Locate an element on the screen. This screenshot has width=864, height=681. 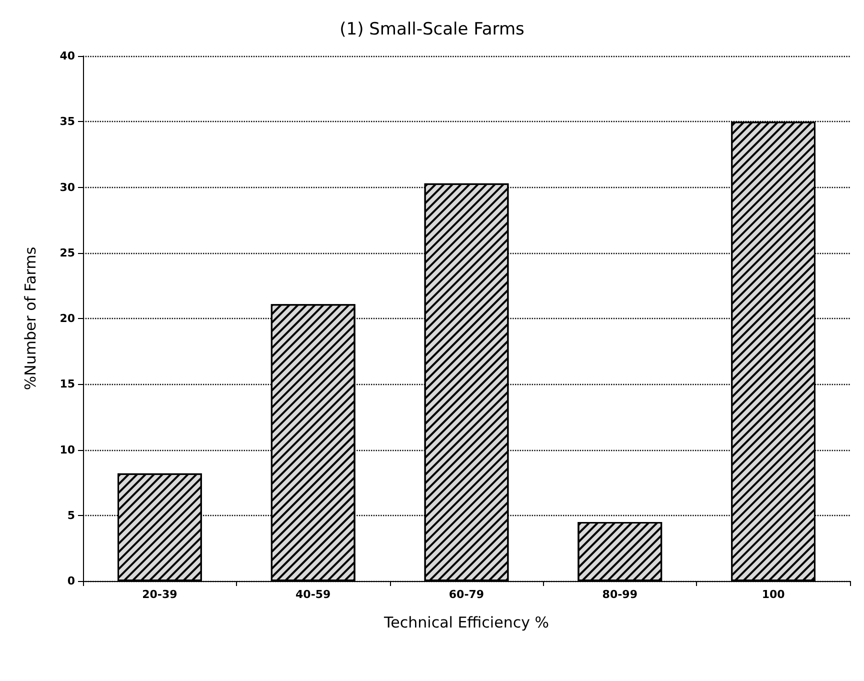
y-tick-label: 0 is located at coordinates (71, 581).